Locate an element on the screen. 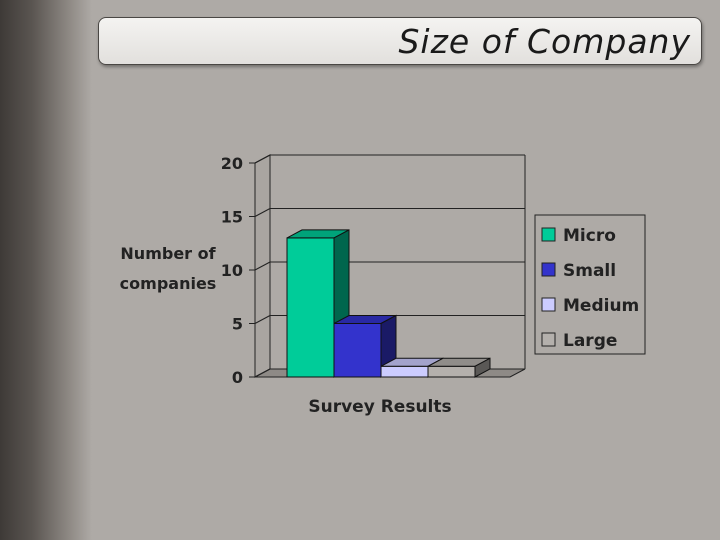  legend: Micro Small Medium Large is located at coordinates (590, 284).